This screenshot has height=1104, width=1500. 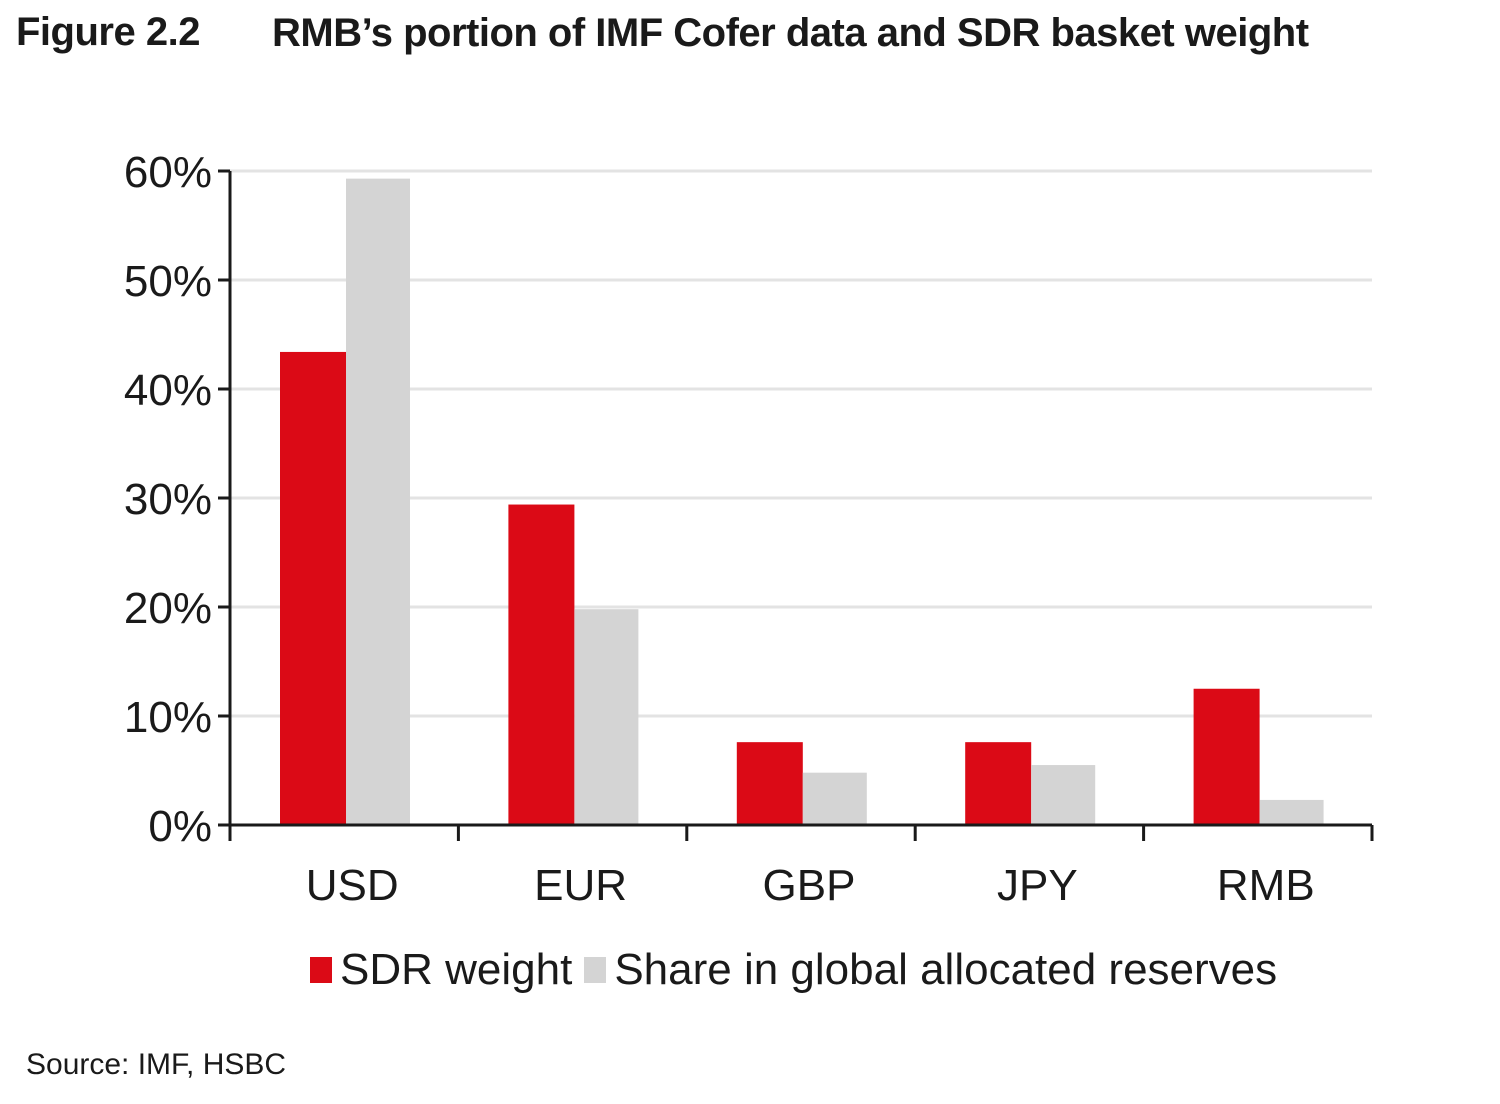 I want to click on y-tick-label: 0%, so click(x=180, y=826).